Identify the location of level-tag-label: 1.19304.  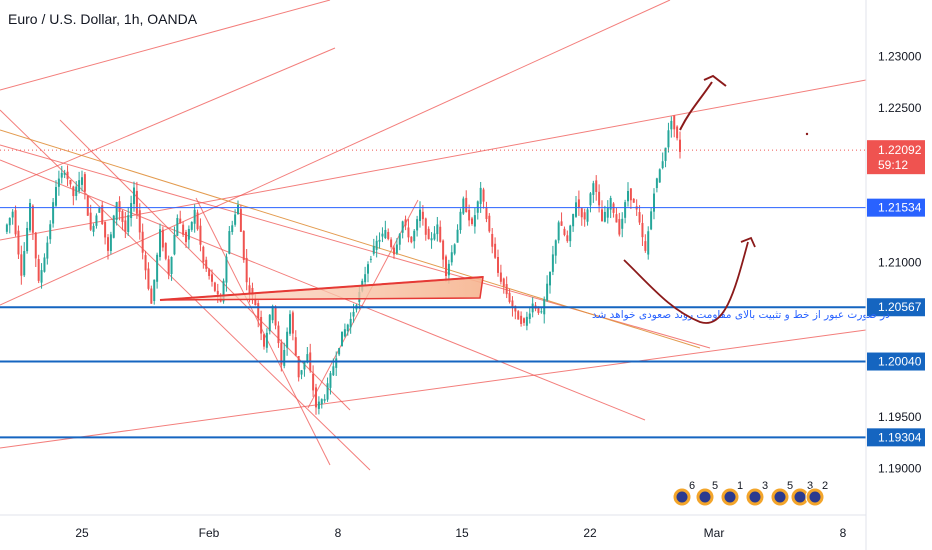
(900, 437).